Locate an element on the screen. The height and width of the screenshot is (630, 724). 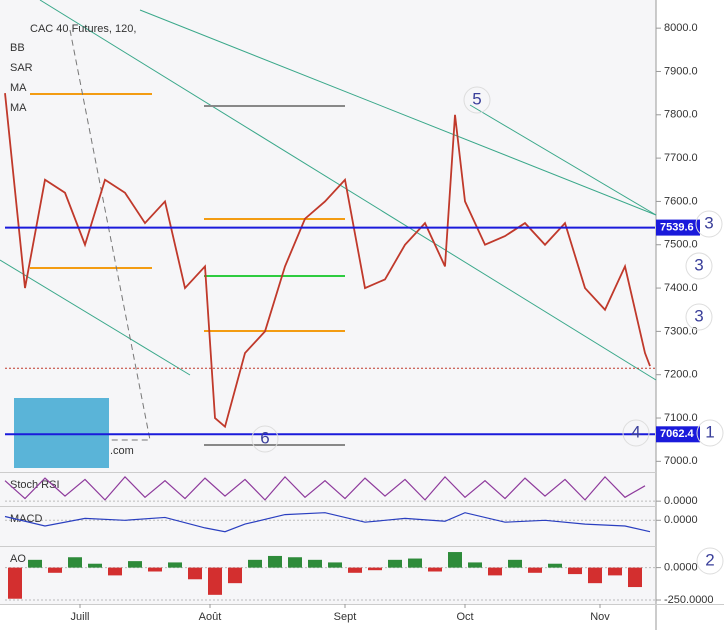
y-tick-label: 7100.0 is located at coordinates (681, 418).